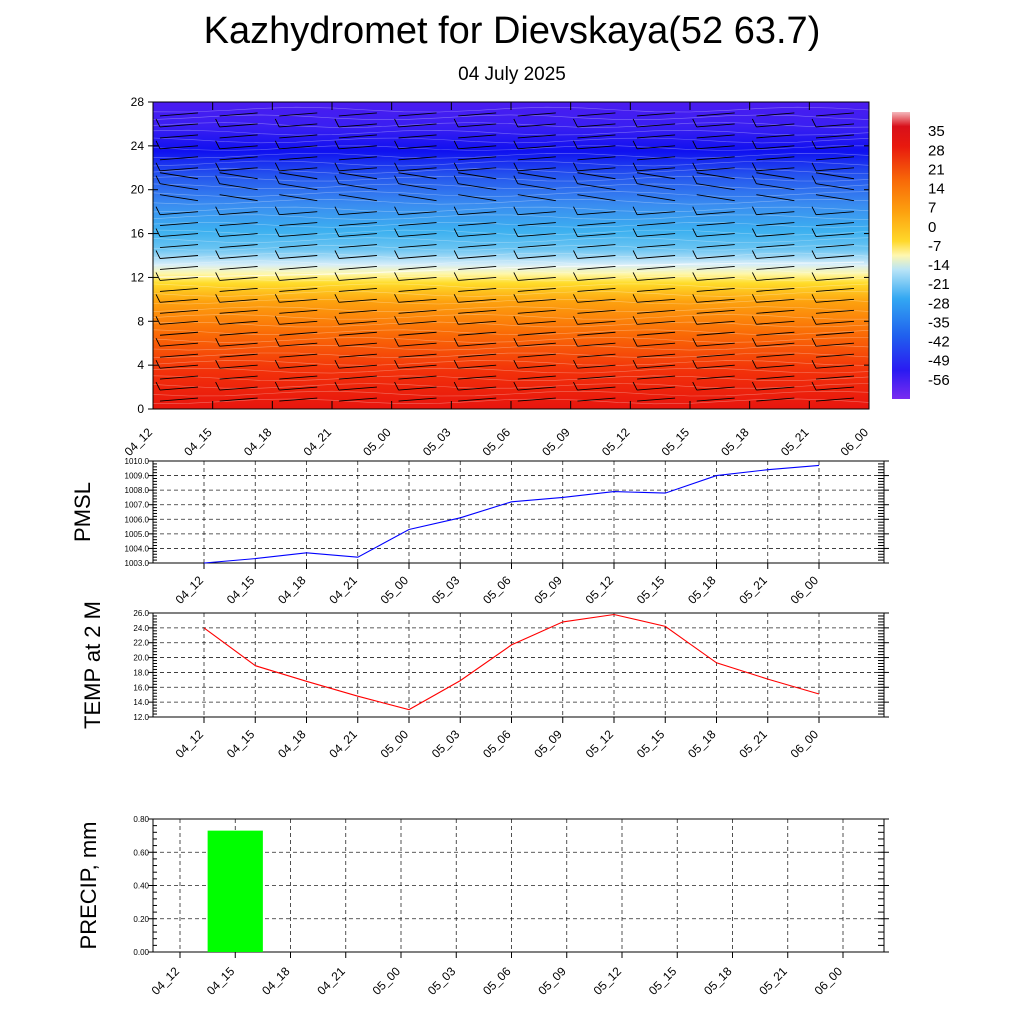 The image size is (1024, 1024). What do you see at coordinates (718, 981) in the screenshot?
I see `x-tick-label: 05_18` at bounding box center [718, 981].